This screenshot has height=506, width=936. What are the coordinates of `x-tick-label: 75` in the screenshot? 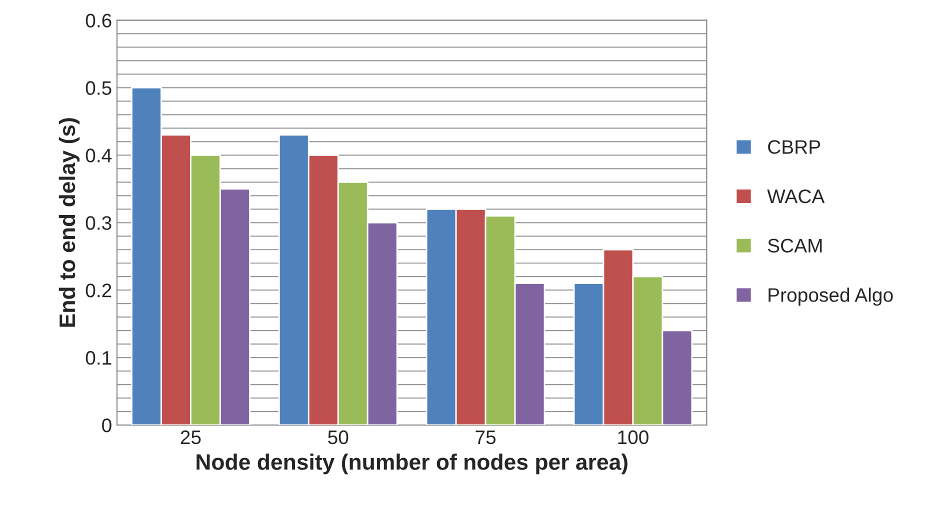 It's located at (486, 437).